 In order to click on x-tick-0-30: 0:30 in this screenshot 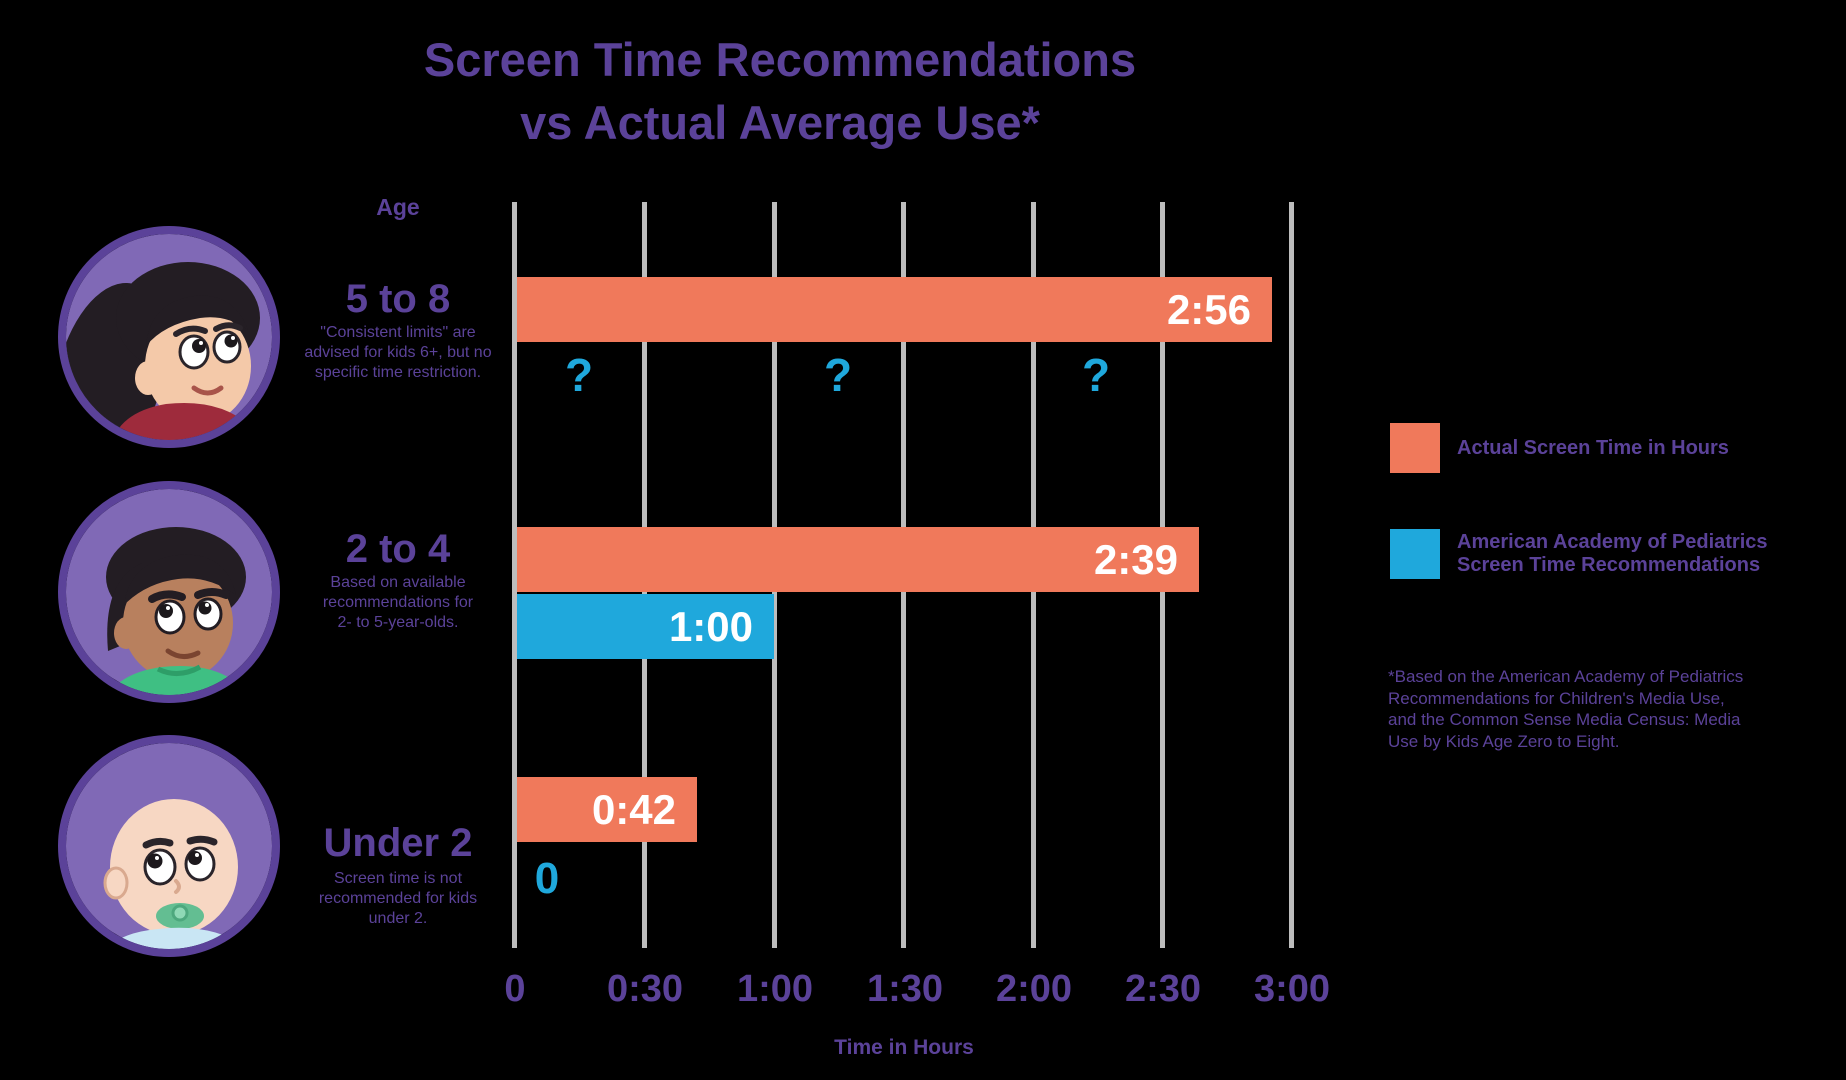, I will do `click(645, 989)`.